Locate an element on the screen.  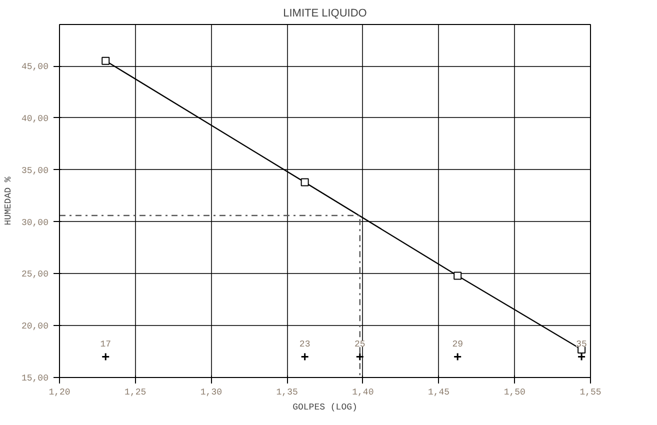
y-tick-label: 30,00 is located at coordinates (35, 223).